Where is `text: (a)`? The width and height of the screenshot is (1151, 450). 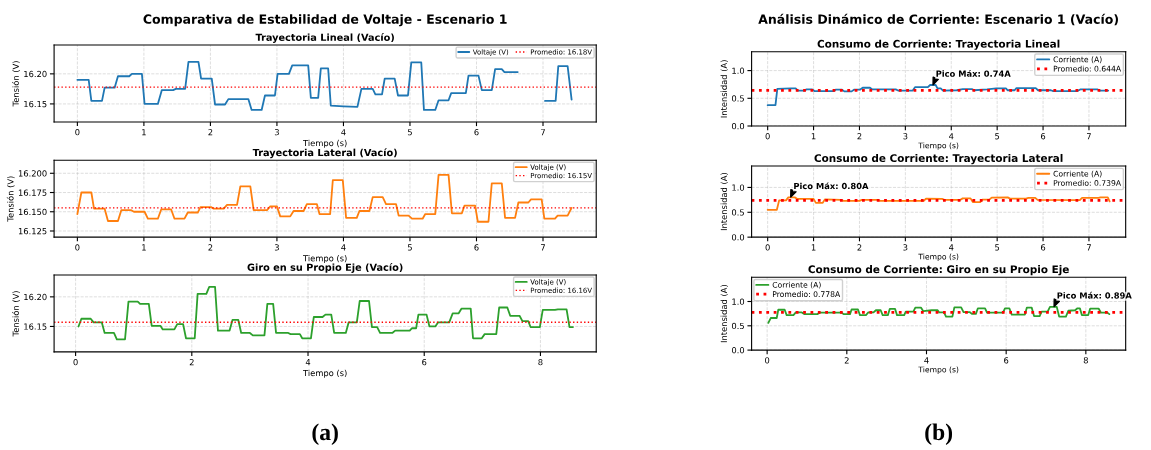 text: (a) is located at coordinates (325, 434).